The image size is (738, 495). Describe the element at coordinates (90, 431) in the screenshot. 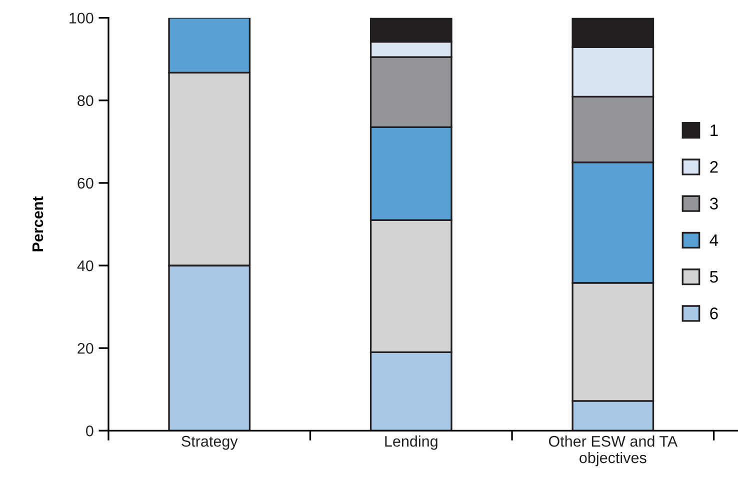

I see `y-tick-label: 0` at that location.